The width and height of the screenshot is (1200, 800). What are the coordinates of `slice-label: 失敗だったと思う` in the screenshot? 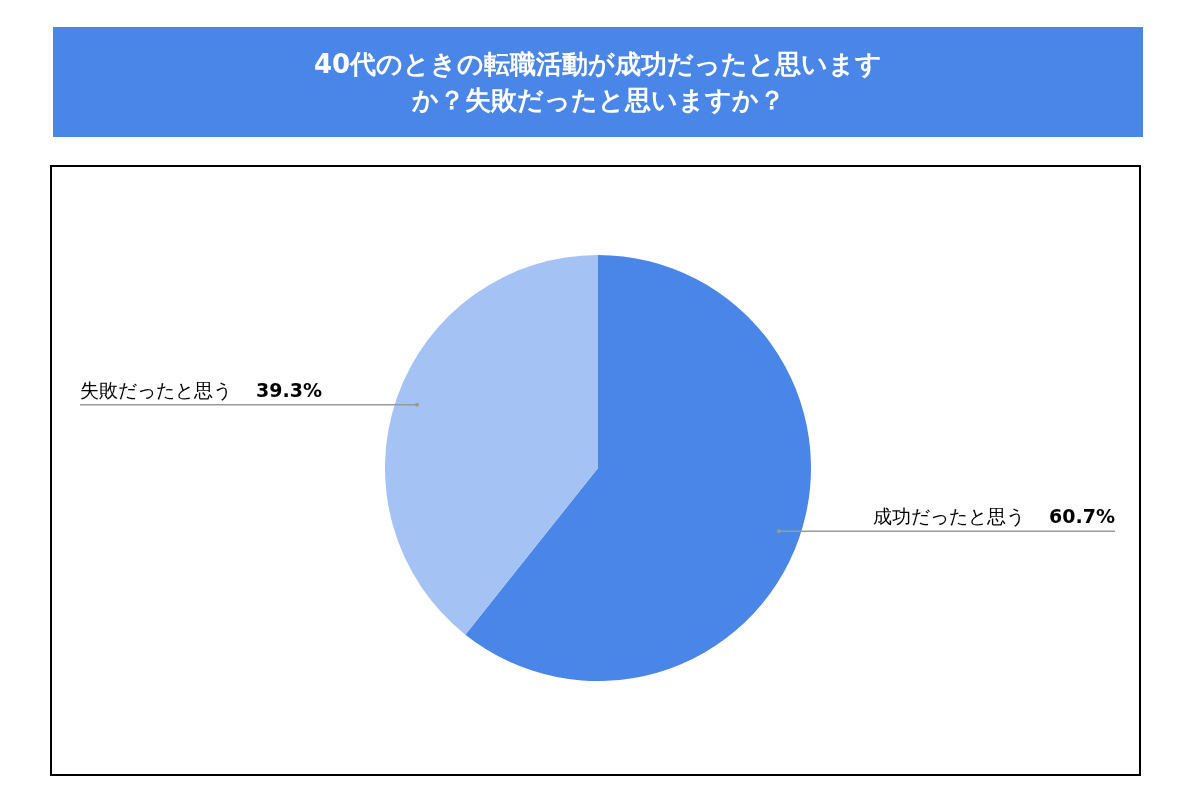 It's located at (156, 389).